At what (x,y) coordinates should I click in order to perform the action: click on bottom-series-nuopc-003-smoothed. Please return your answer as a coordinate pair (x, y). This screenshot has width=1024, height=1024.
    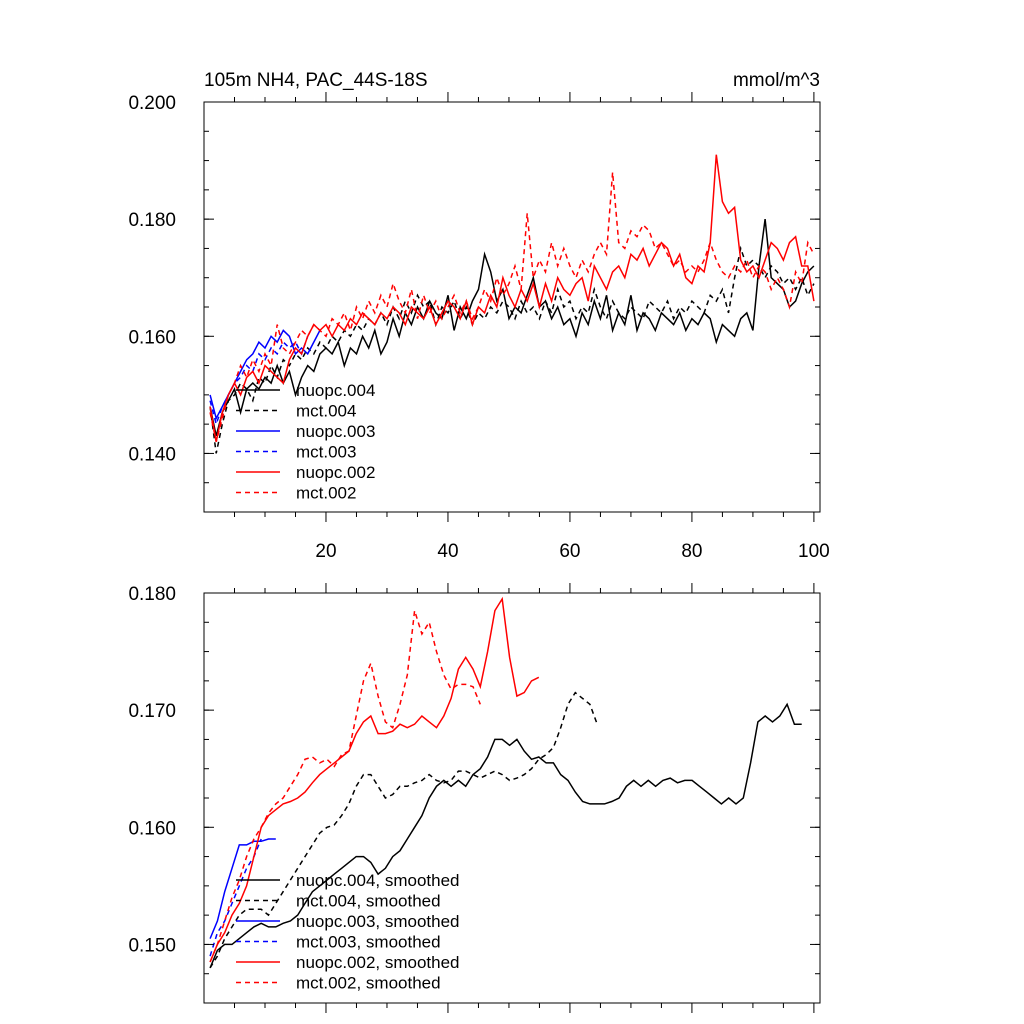
    Looking at the image, I should click on (242, 888).